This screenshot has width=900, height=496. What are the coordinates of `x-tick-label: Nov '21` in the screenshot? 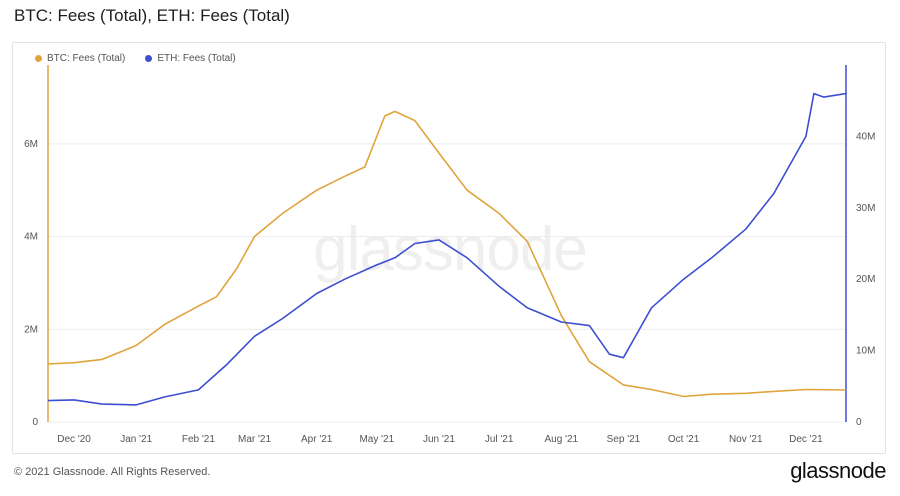 It's located at (746, 439).